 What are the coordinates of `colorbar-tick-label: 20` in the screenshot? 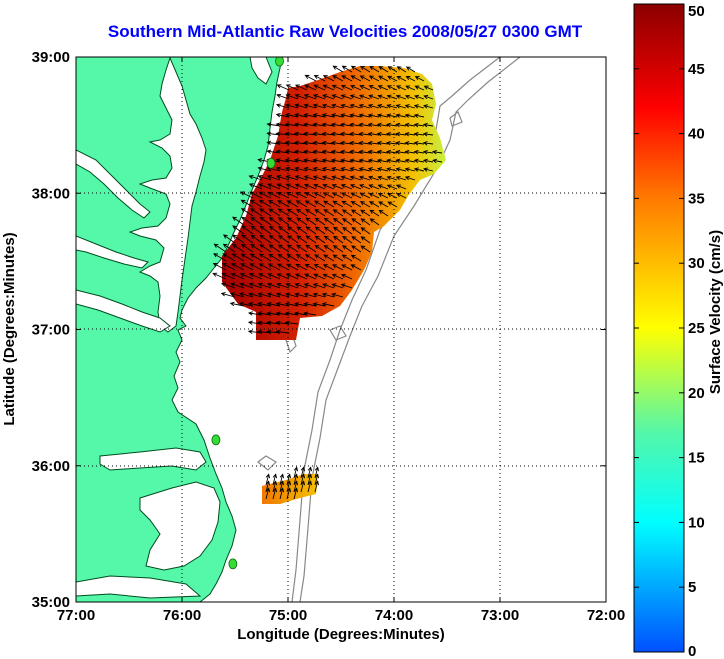 It's located at (696, 393).